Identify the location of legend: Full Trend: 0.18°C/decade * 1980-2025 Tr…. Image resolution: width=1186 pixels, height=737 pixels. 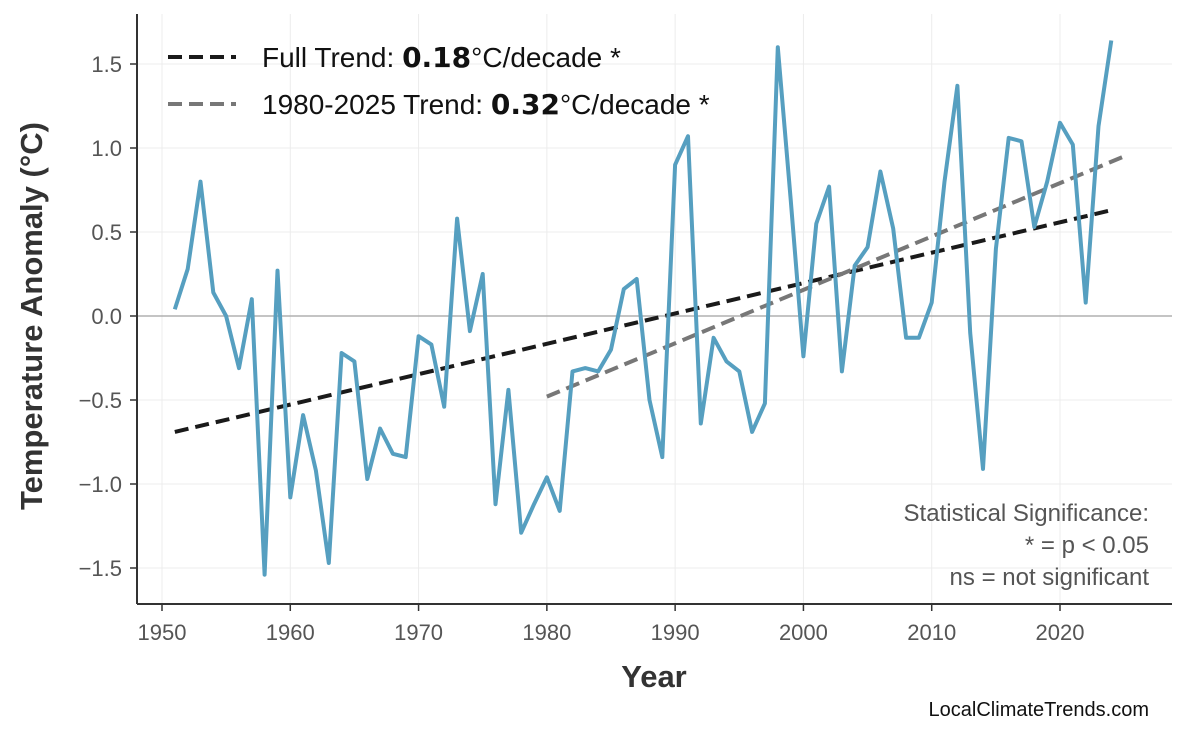
(439, 81).